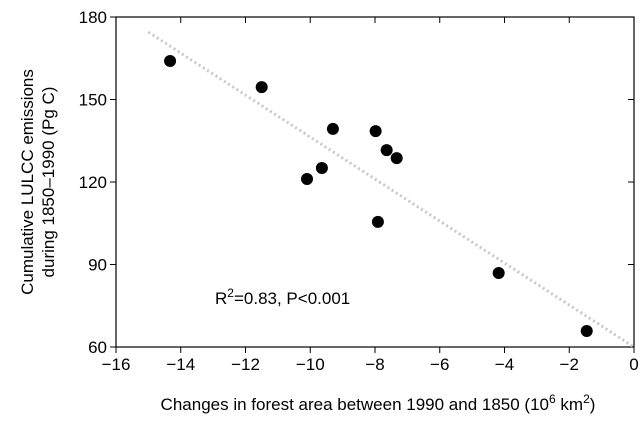 The height and width of the screenshot is (421, 644). What do you see at coordinates (97, 265) in the screenshot?
I see `y-tick-label: 90` at bounding box center [97, 265].